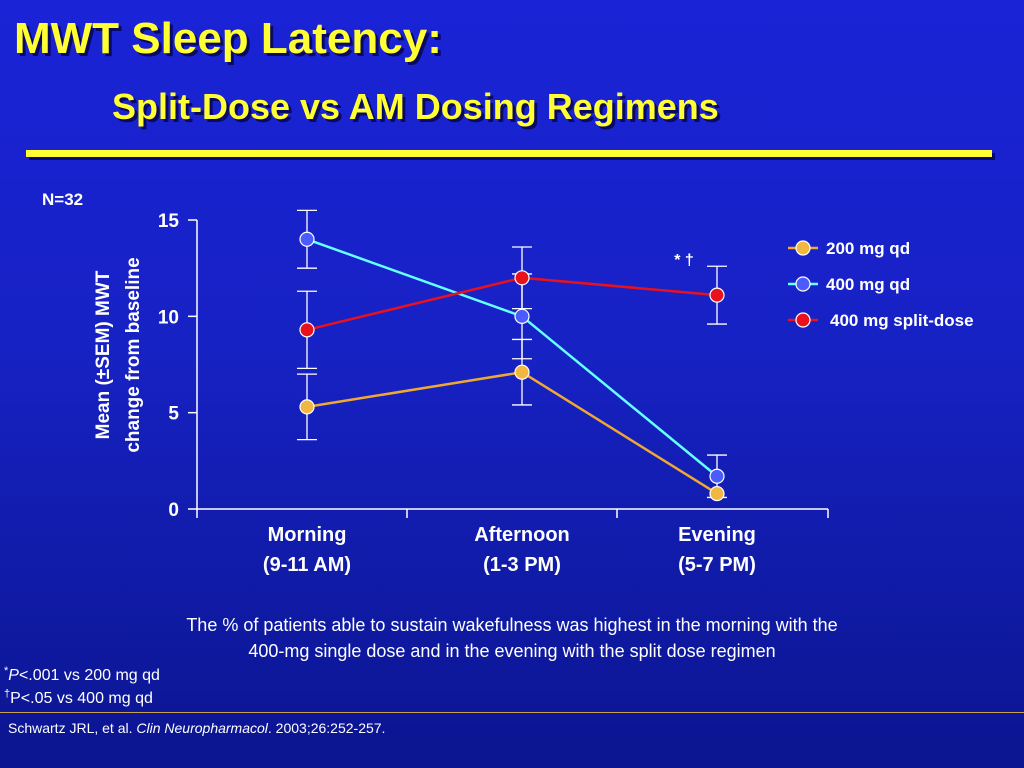  I want to click on footnote-1-mark: *, so click(6, 671).